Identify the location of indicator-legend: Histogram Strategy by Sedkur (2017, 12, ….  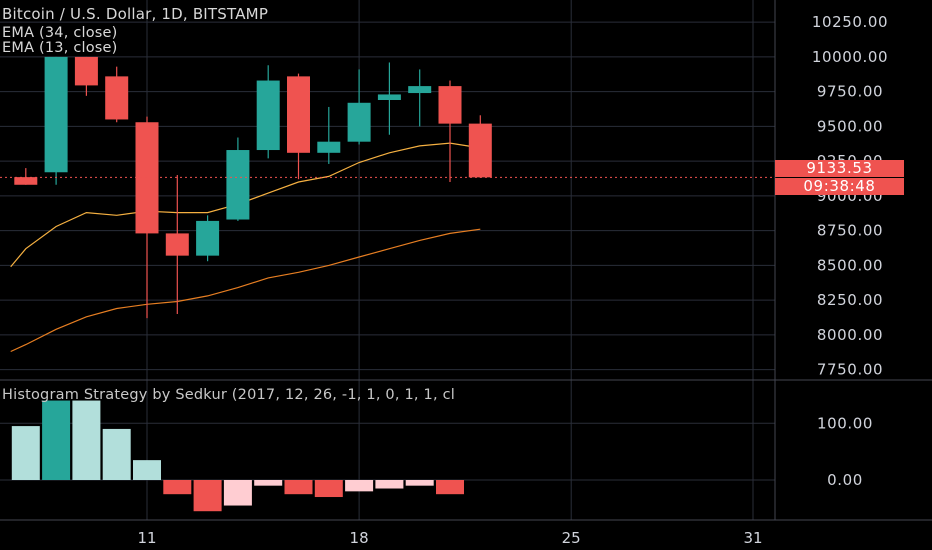
(228, 395).